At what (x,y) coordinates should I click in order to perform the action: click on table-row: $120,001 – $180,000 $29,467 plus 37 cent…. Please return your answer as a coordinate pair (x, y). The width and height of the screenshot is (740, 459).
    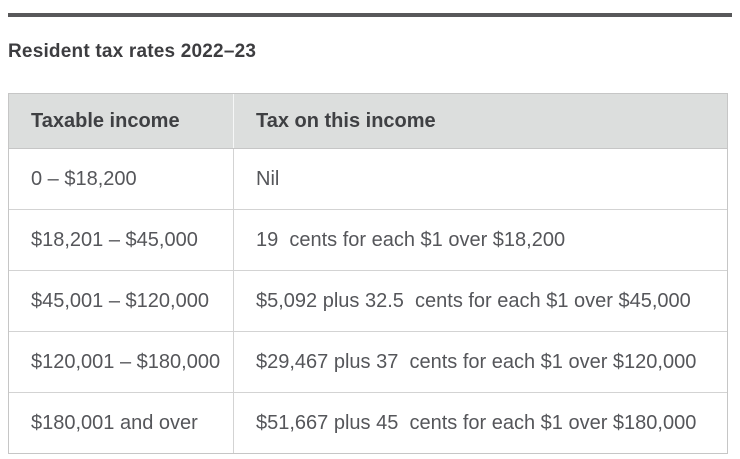
    Looking at the image, I should click on (368, 362).